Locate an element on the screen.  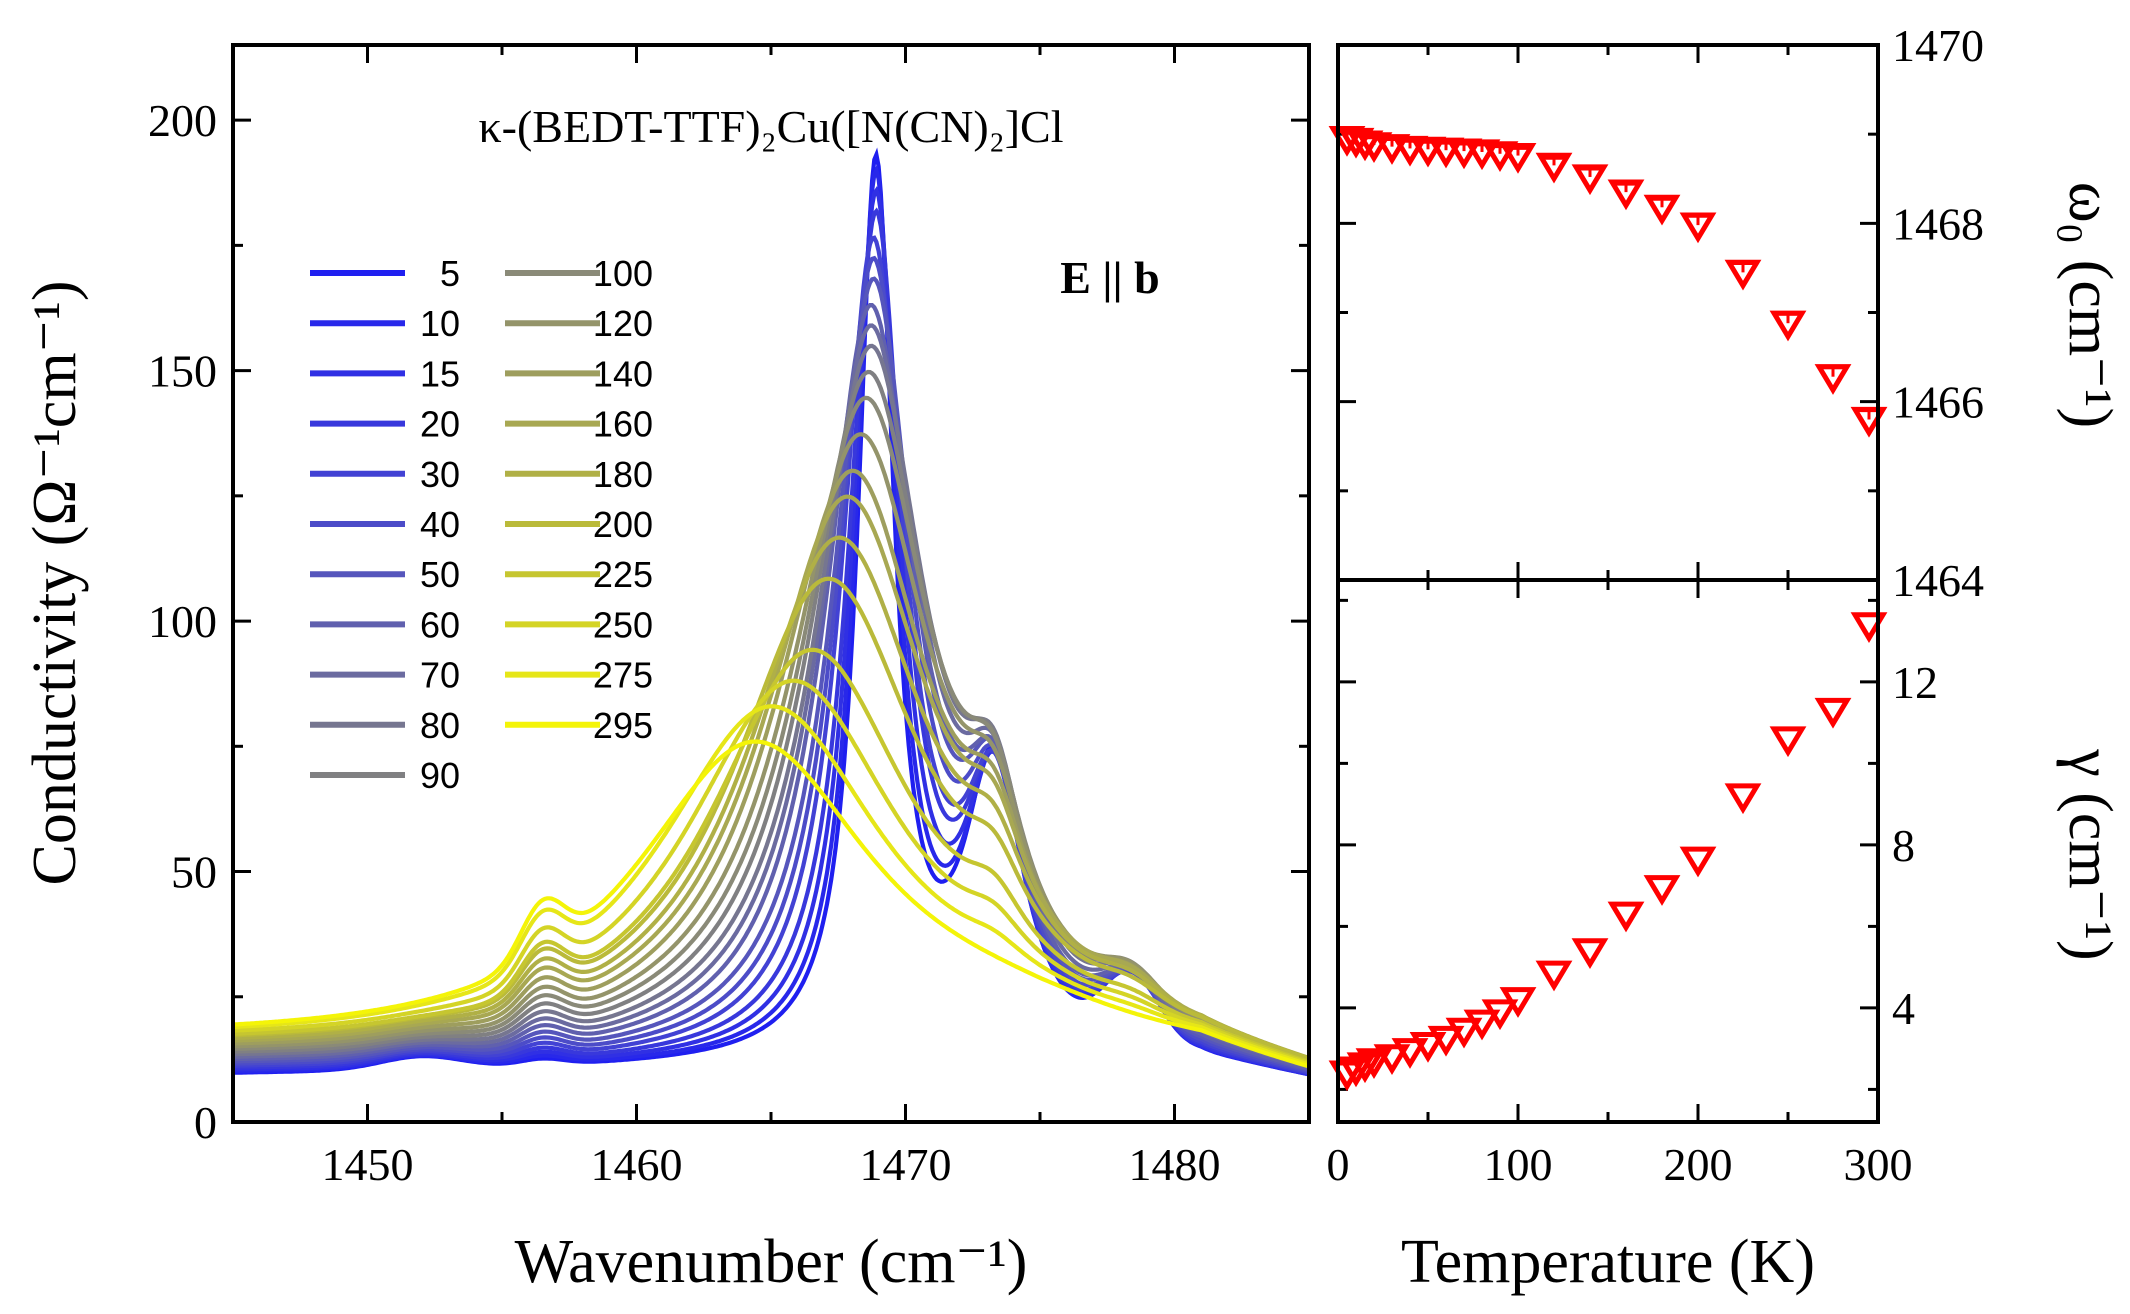
gamma-x-title: Temperature (K) is located at coordinates (1608, 1262).